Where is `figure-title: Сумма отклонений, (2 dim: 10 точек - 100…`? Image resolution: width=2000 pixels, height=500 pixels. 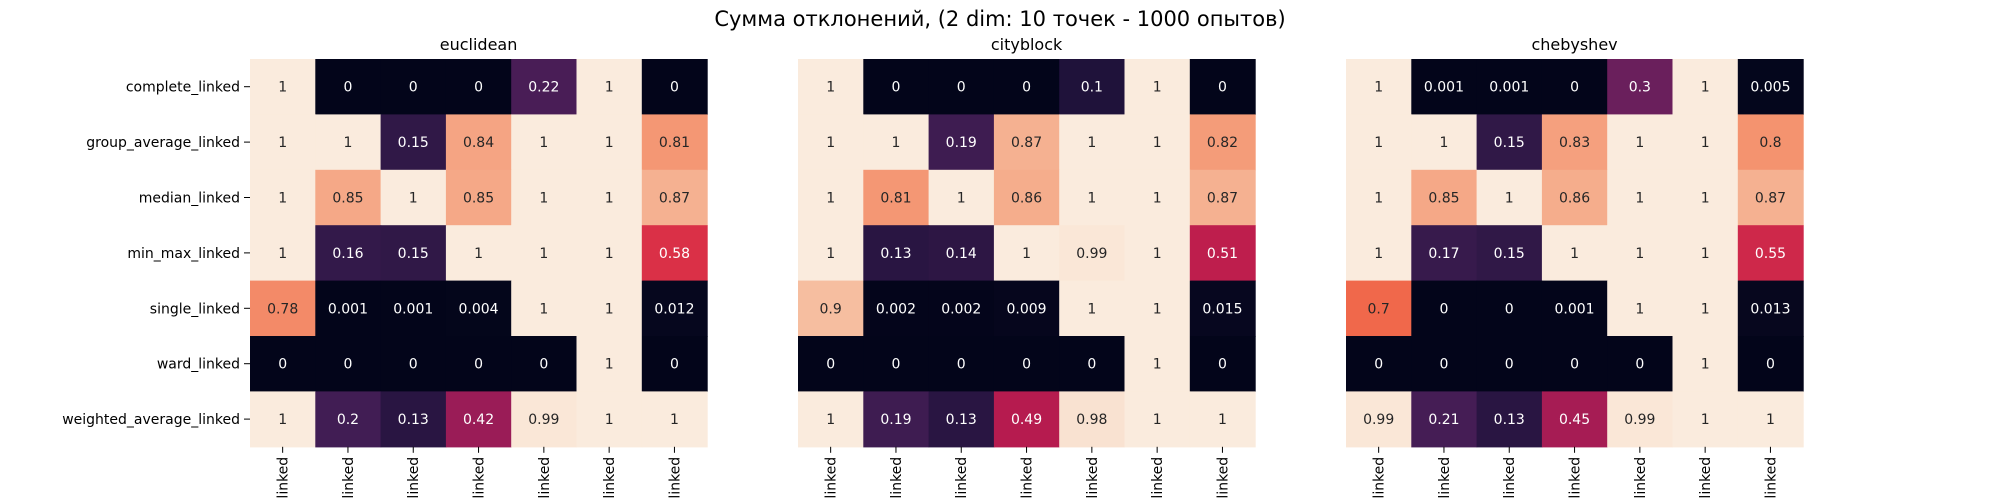 figure-title: Сумма отклонений, (2 dim: 10 точек - 100… is located at coordinates (999, 19).